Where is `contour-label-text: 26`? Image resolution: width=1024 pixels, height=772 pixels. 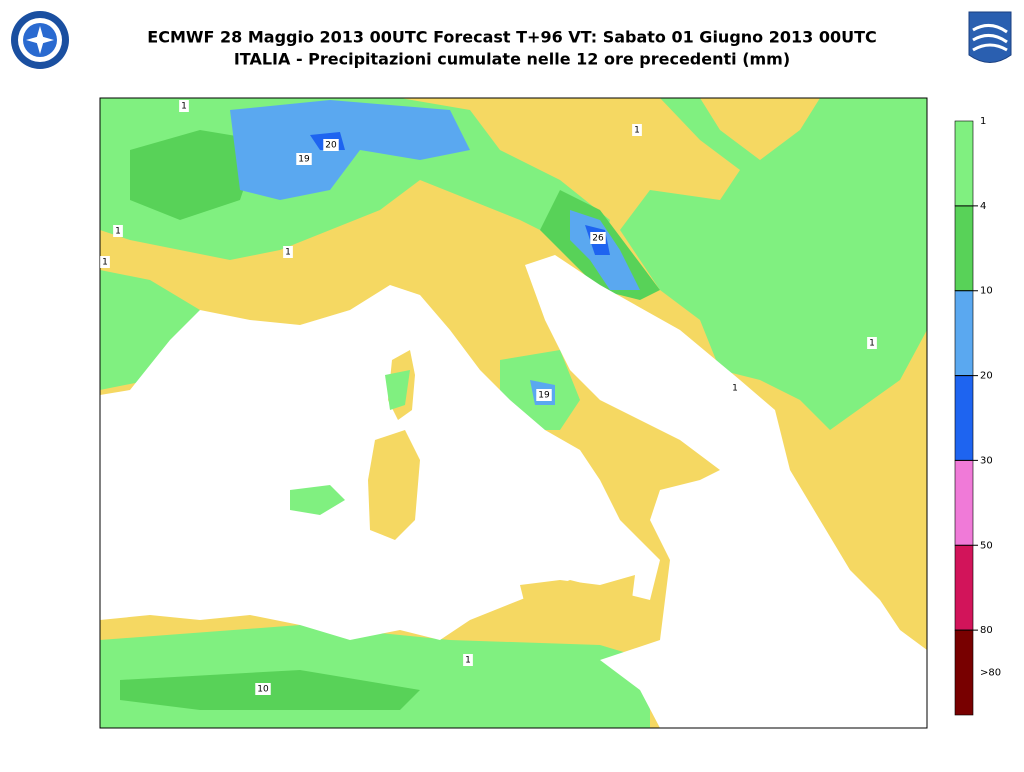
contour-label-text: 26 is located at coordinates (598, 239).